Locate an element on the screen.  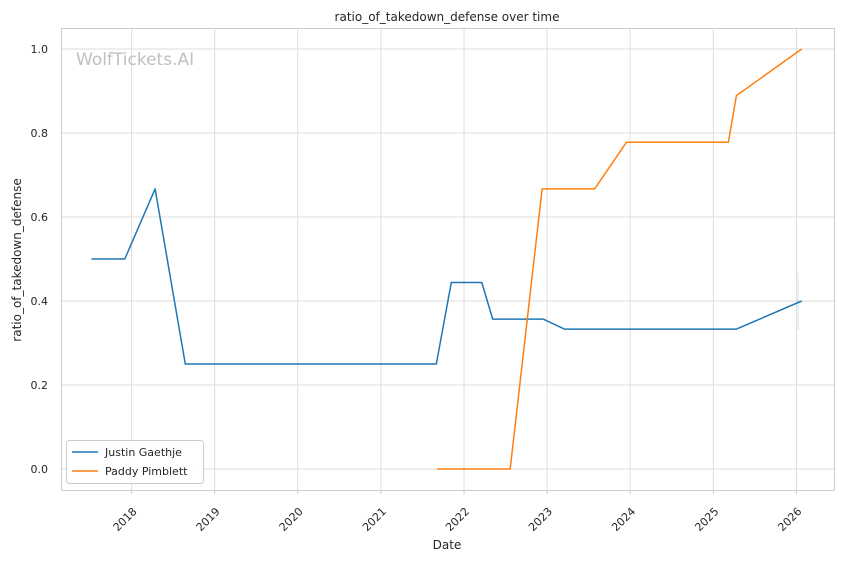
x-axis-label: Date is located at coordinates (447, 545).